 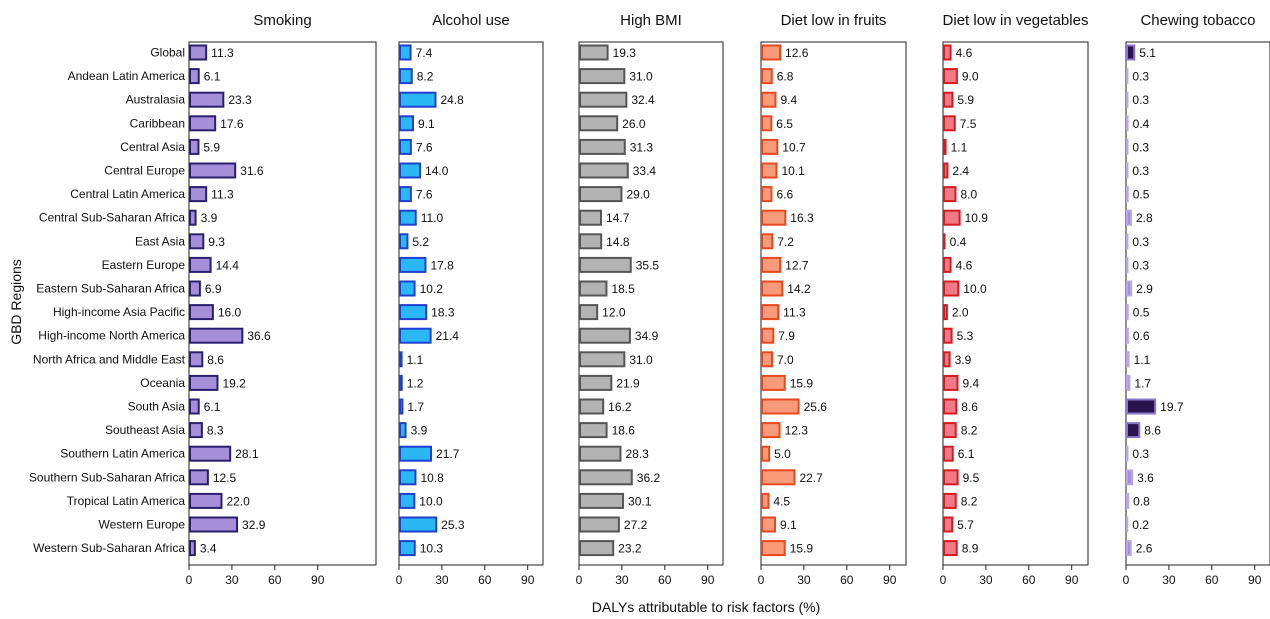 What do you see at coordinates (618, 218) in the screenshot?
I see `data-label: 14.7` at bounding box center [618, 218].